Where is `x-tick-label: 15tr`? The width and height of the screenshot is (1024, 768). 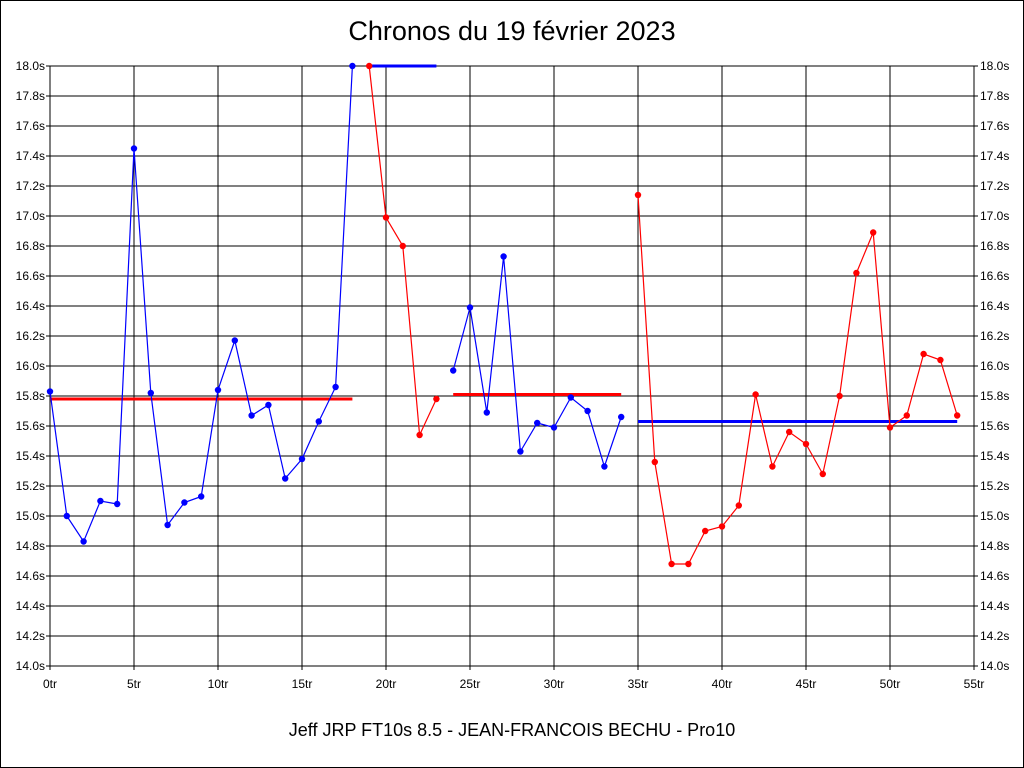
x-tick-label: 15tr is located at coordinates (302, 684).